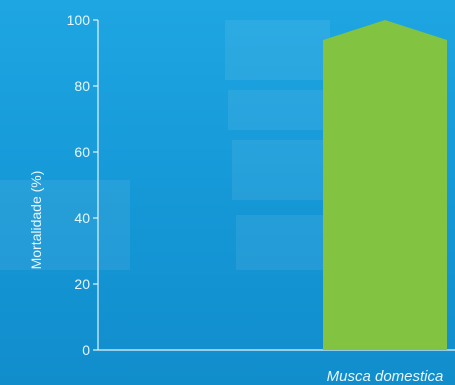 This screenshot has height=385, width=455. Describe the element at coordinates (82, 86) in the screenshot. I see `y-tick-label: 80` at that location.